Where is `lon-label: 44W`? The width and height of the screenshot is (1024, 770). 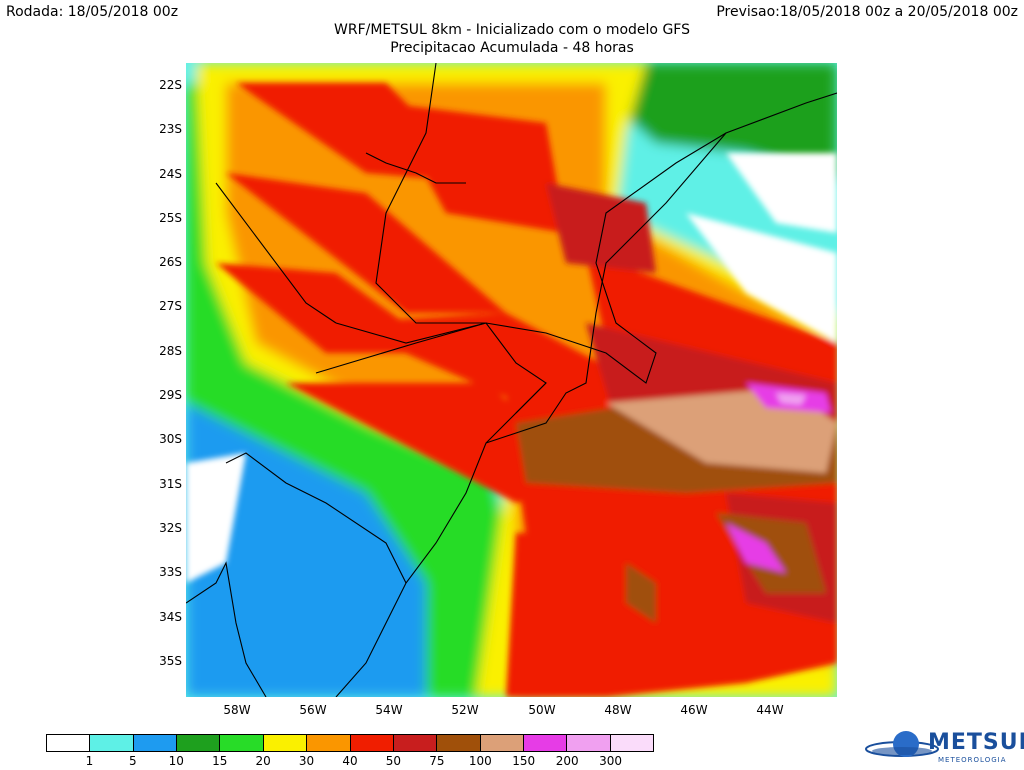 lon-label: 44W is located at coordinates (770, 710).